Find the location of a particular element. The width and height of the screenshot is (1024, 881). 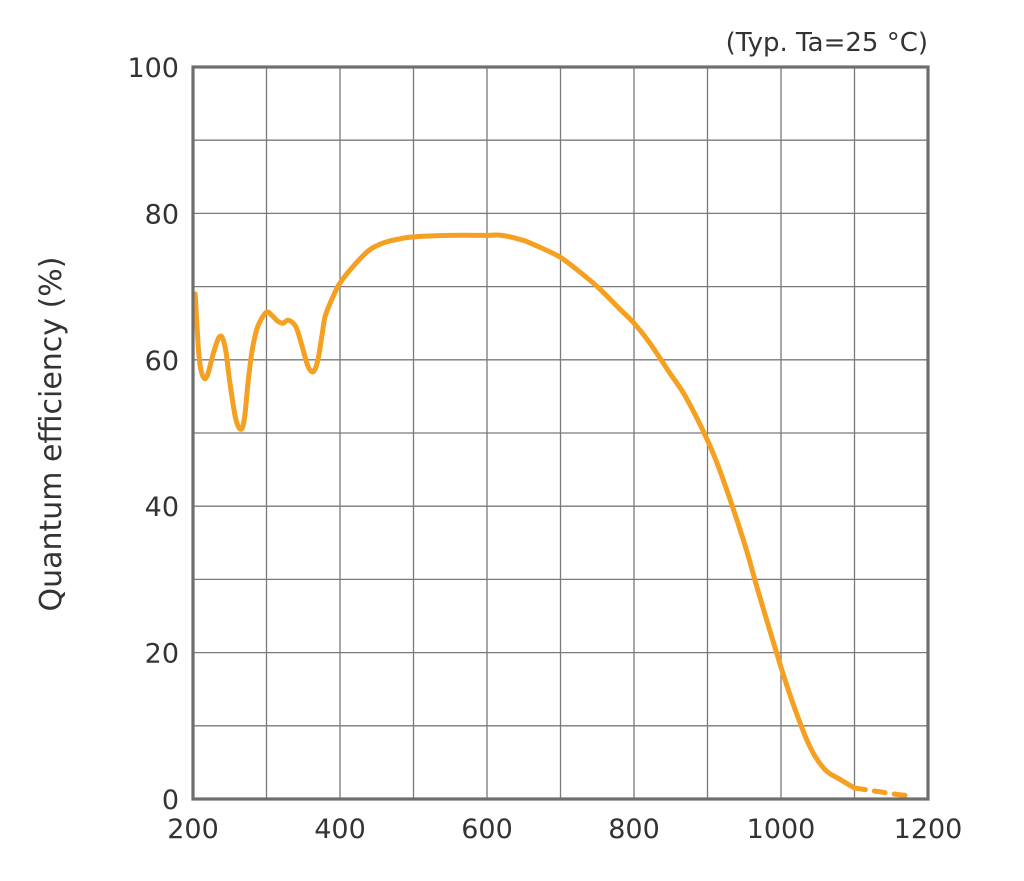

x-tick-labels: 200 400 600 800 1000 1200 is located at coordinates (564, 829).